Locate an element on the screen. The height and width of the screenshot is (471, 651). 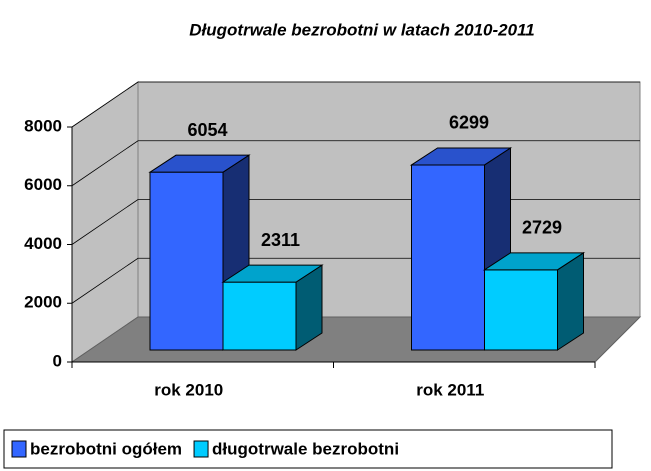
data-label: 6054 is located at coordinates (207, 130).